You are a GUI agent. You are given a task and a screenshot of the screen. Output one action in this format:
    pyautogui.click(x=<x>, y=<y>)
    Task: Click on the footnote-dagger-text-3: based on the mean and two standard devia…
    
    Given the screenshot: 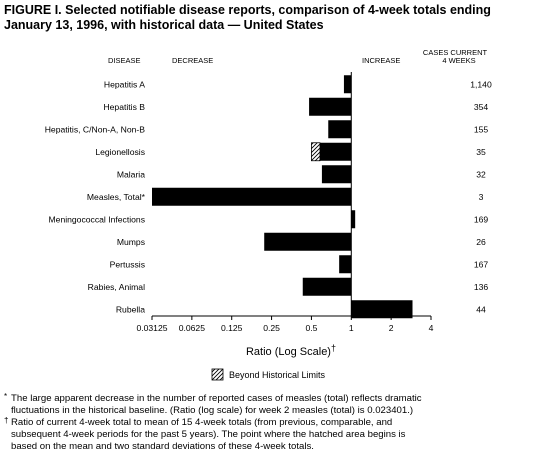 What is the action you would take?
    pyautogui.click(x=162, y=446)
    